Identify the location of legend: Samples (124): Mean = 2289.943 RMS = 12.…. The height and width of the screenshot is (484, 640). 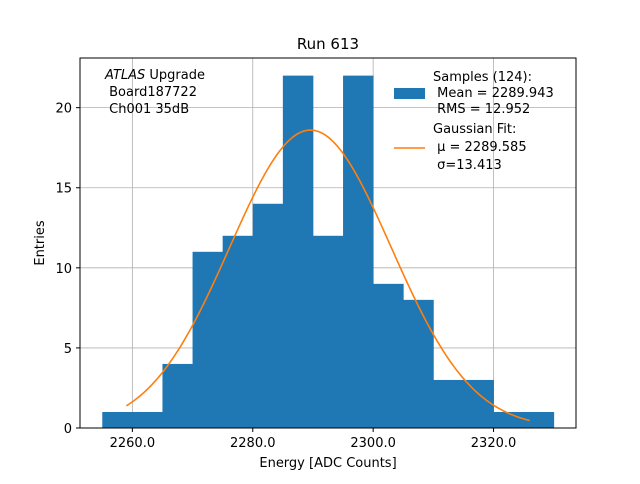
(474, 121).